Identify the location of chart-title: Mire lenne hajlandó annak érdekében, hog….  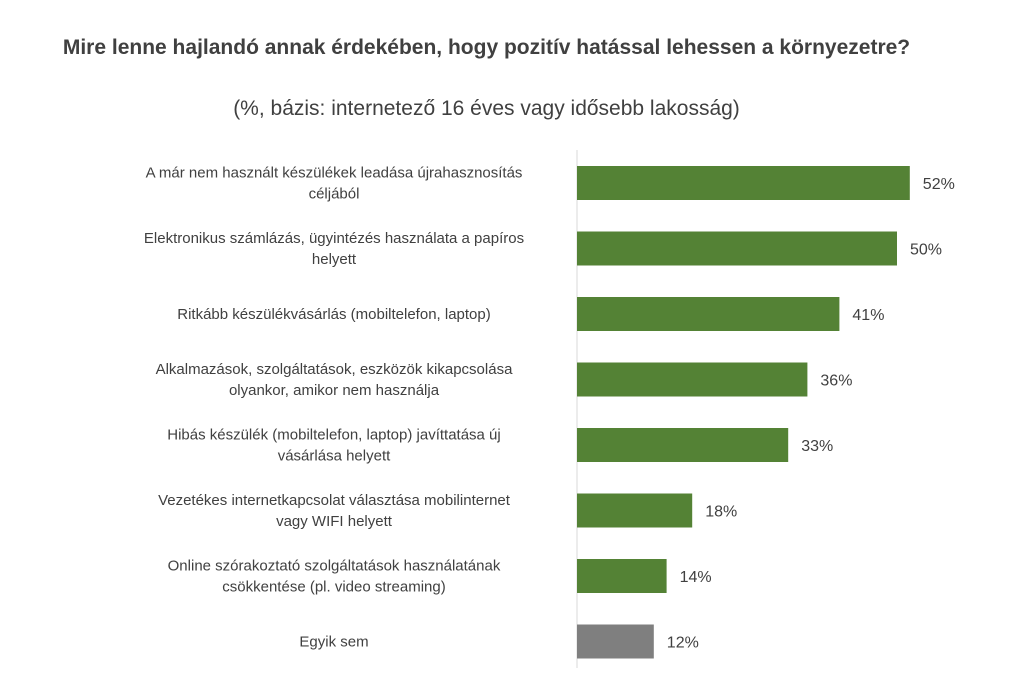
(486, 47).